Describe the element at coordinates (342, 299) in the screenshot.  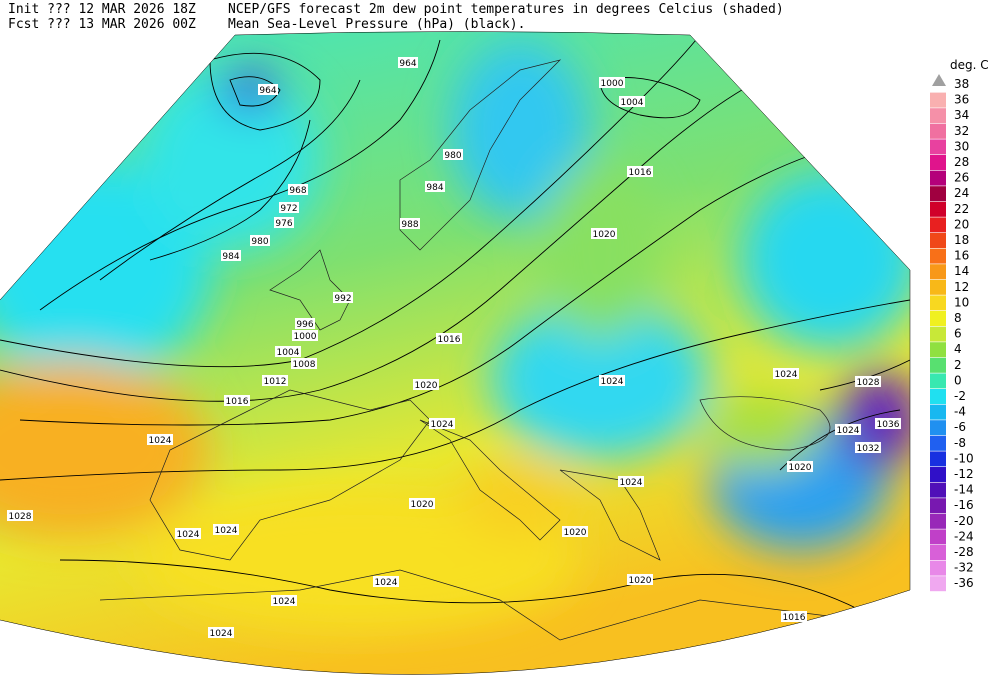
I see `isobar-label: 992` at that location.